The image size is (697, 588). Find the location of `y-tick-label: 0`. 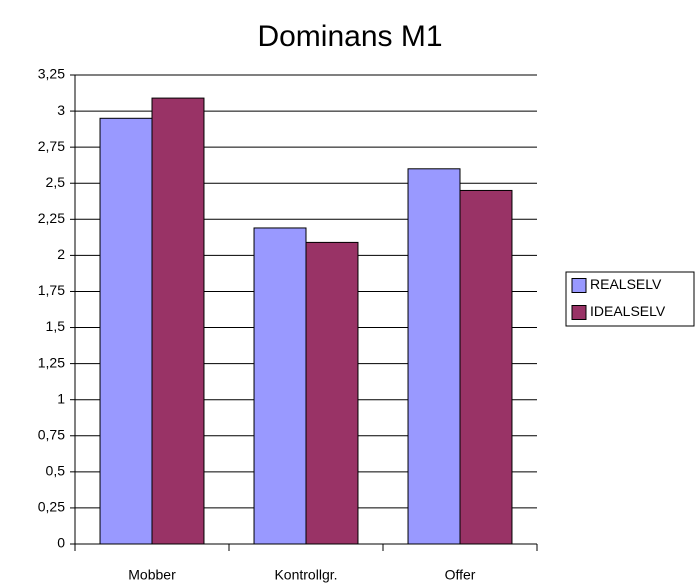

y-tick-label: 0 is located at coordinates (61, 543).